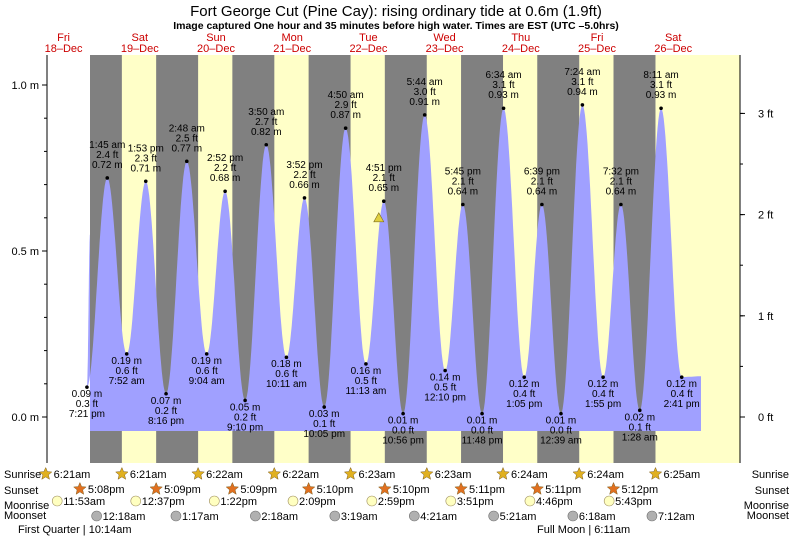  I want to click on moonrise-time: 12:37pm, so click(163, 502).